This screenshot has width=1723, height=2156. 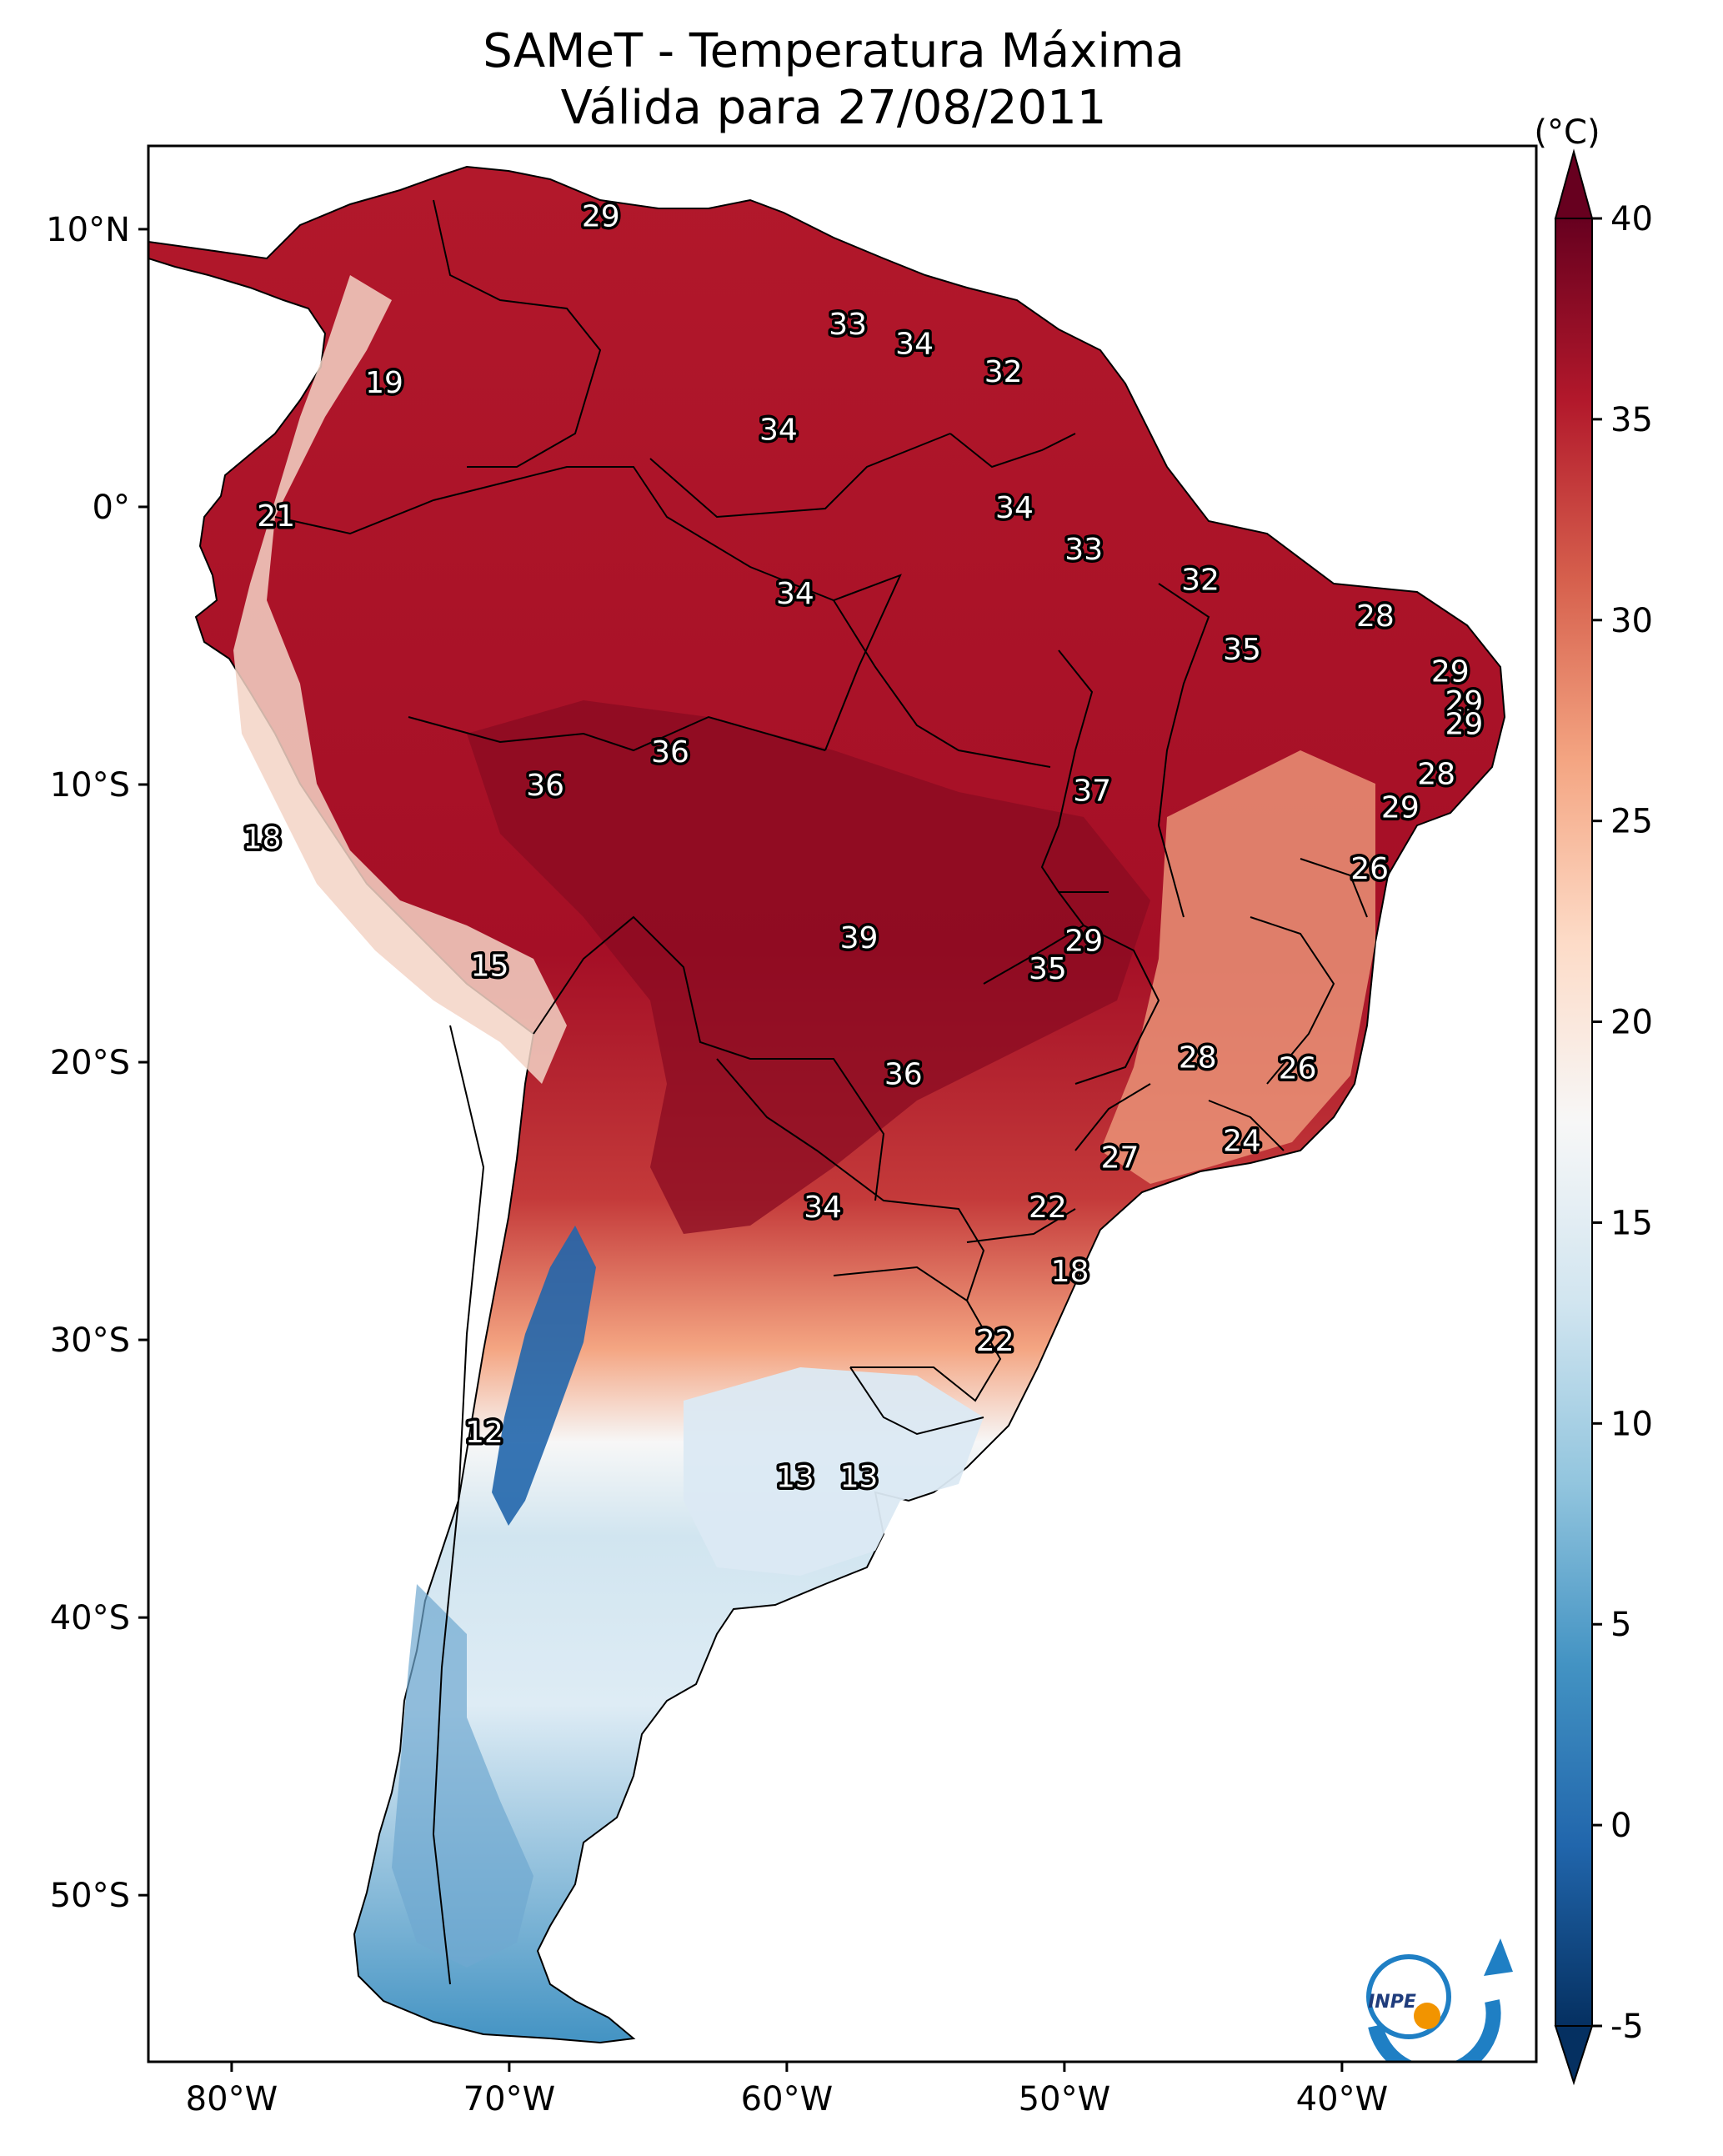 What do you see at coordinates (1620, 1826) in the screenshot?
I see `colorbar-tick-label: 0` at bounding box center [1620, 1826].